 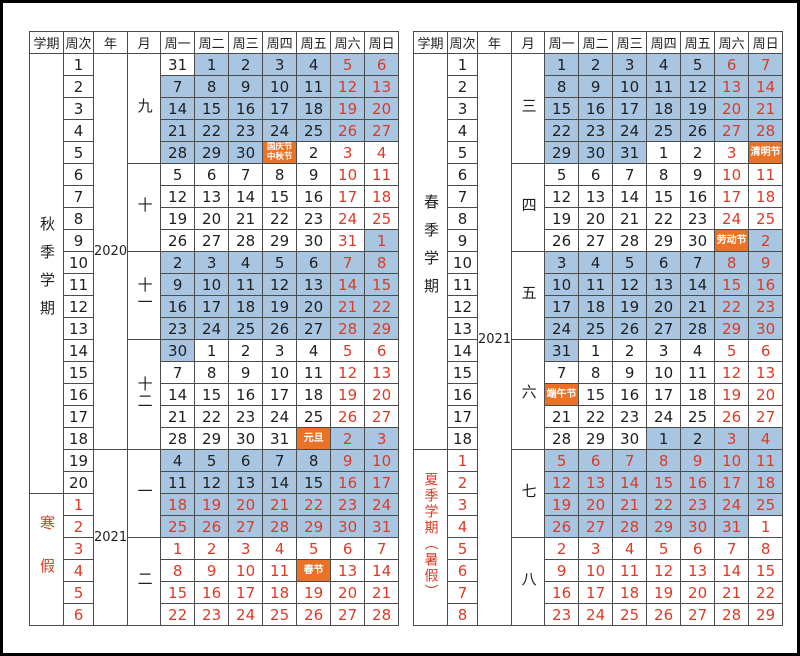 What do you see at coordinates (215, 306) in the screenshot?
I see `calendar-week-row: 12 16 17 18 19 20 21 22` at bounding box center [215, 306].